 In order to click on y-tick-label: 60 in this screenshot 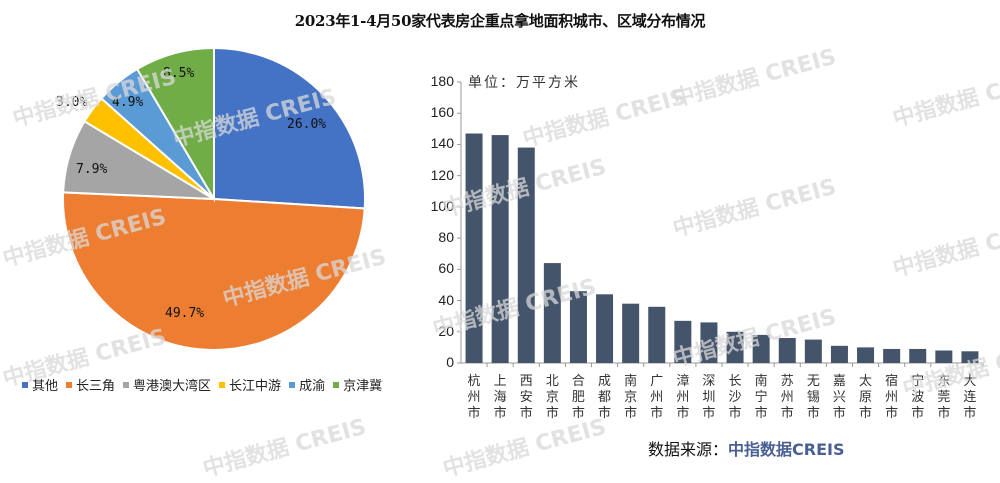, I will do `click(446, 268)`.